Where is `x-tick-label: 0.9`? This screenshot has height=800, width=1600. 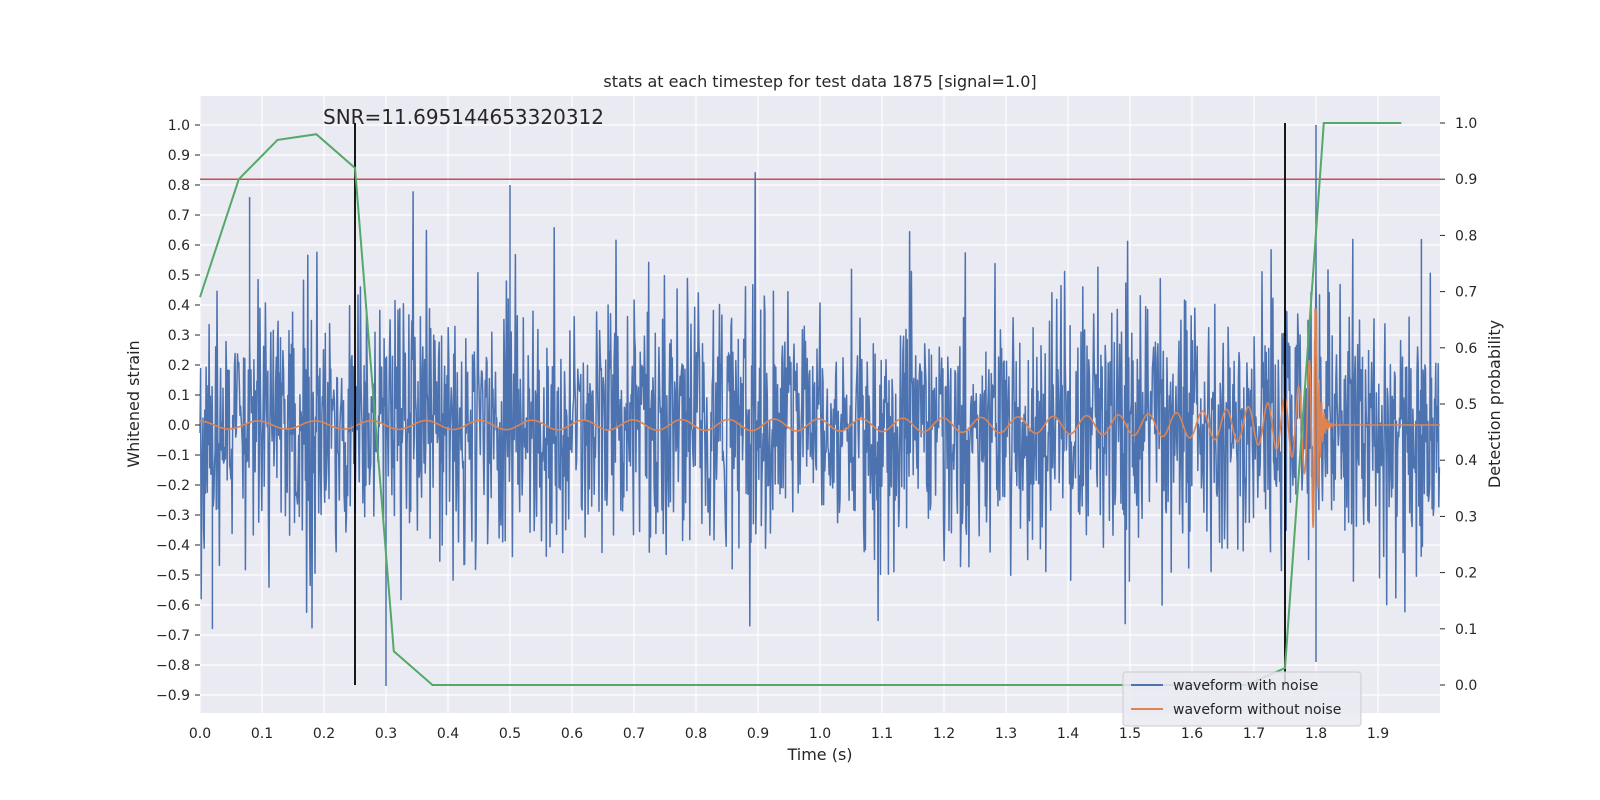 x-tick-label: 0.9 is located at coordinates (758, 734).